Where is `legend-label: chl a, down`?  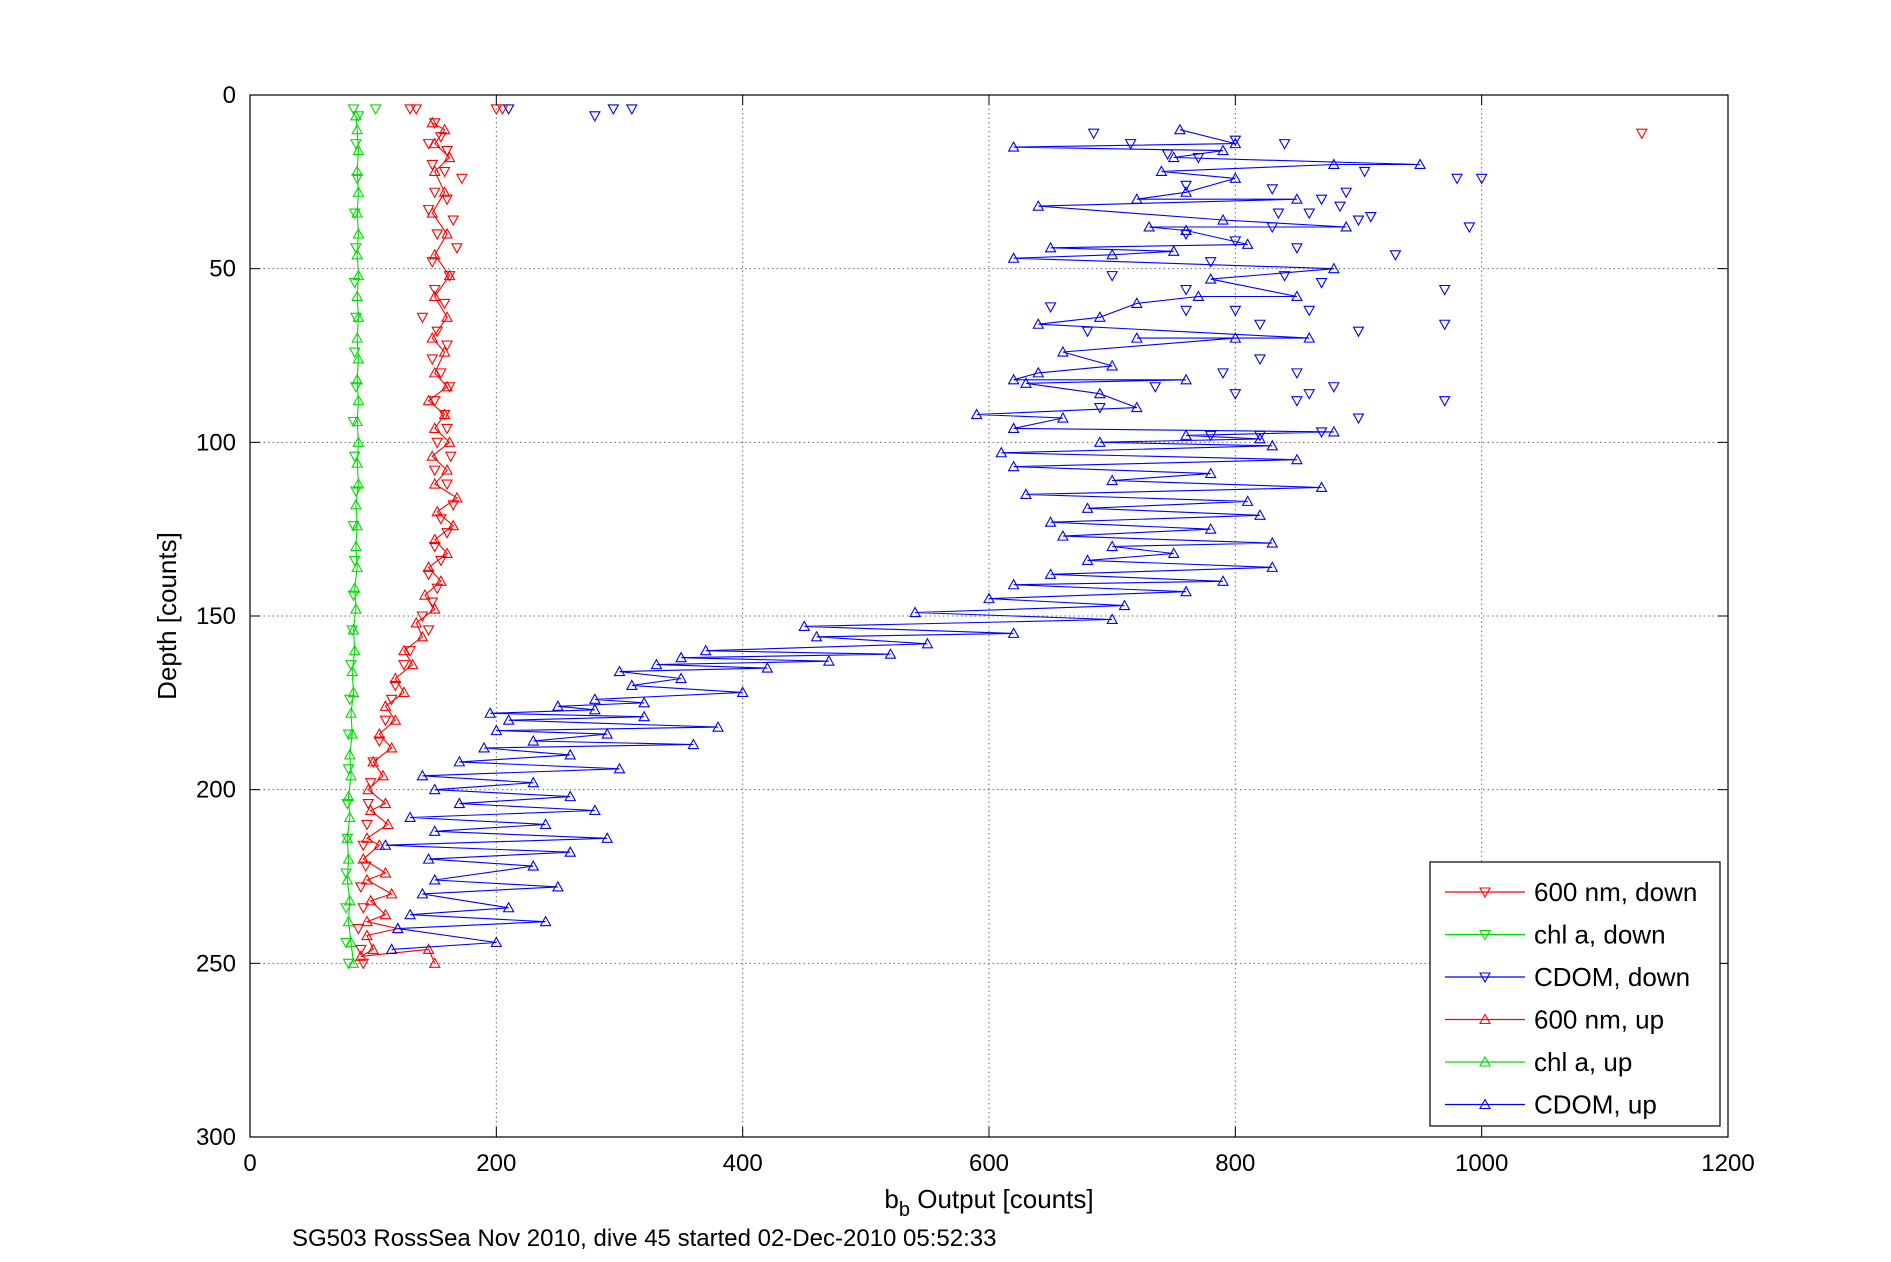
legend-label: chl a, down is located at coordinates (1600, 935).